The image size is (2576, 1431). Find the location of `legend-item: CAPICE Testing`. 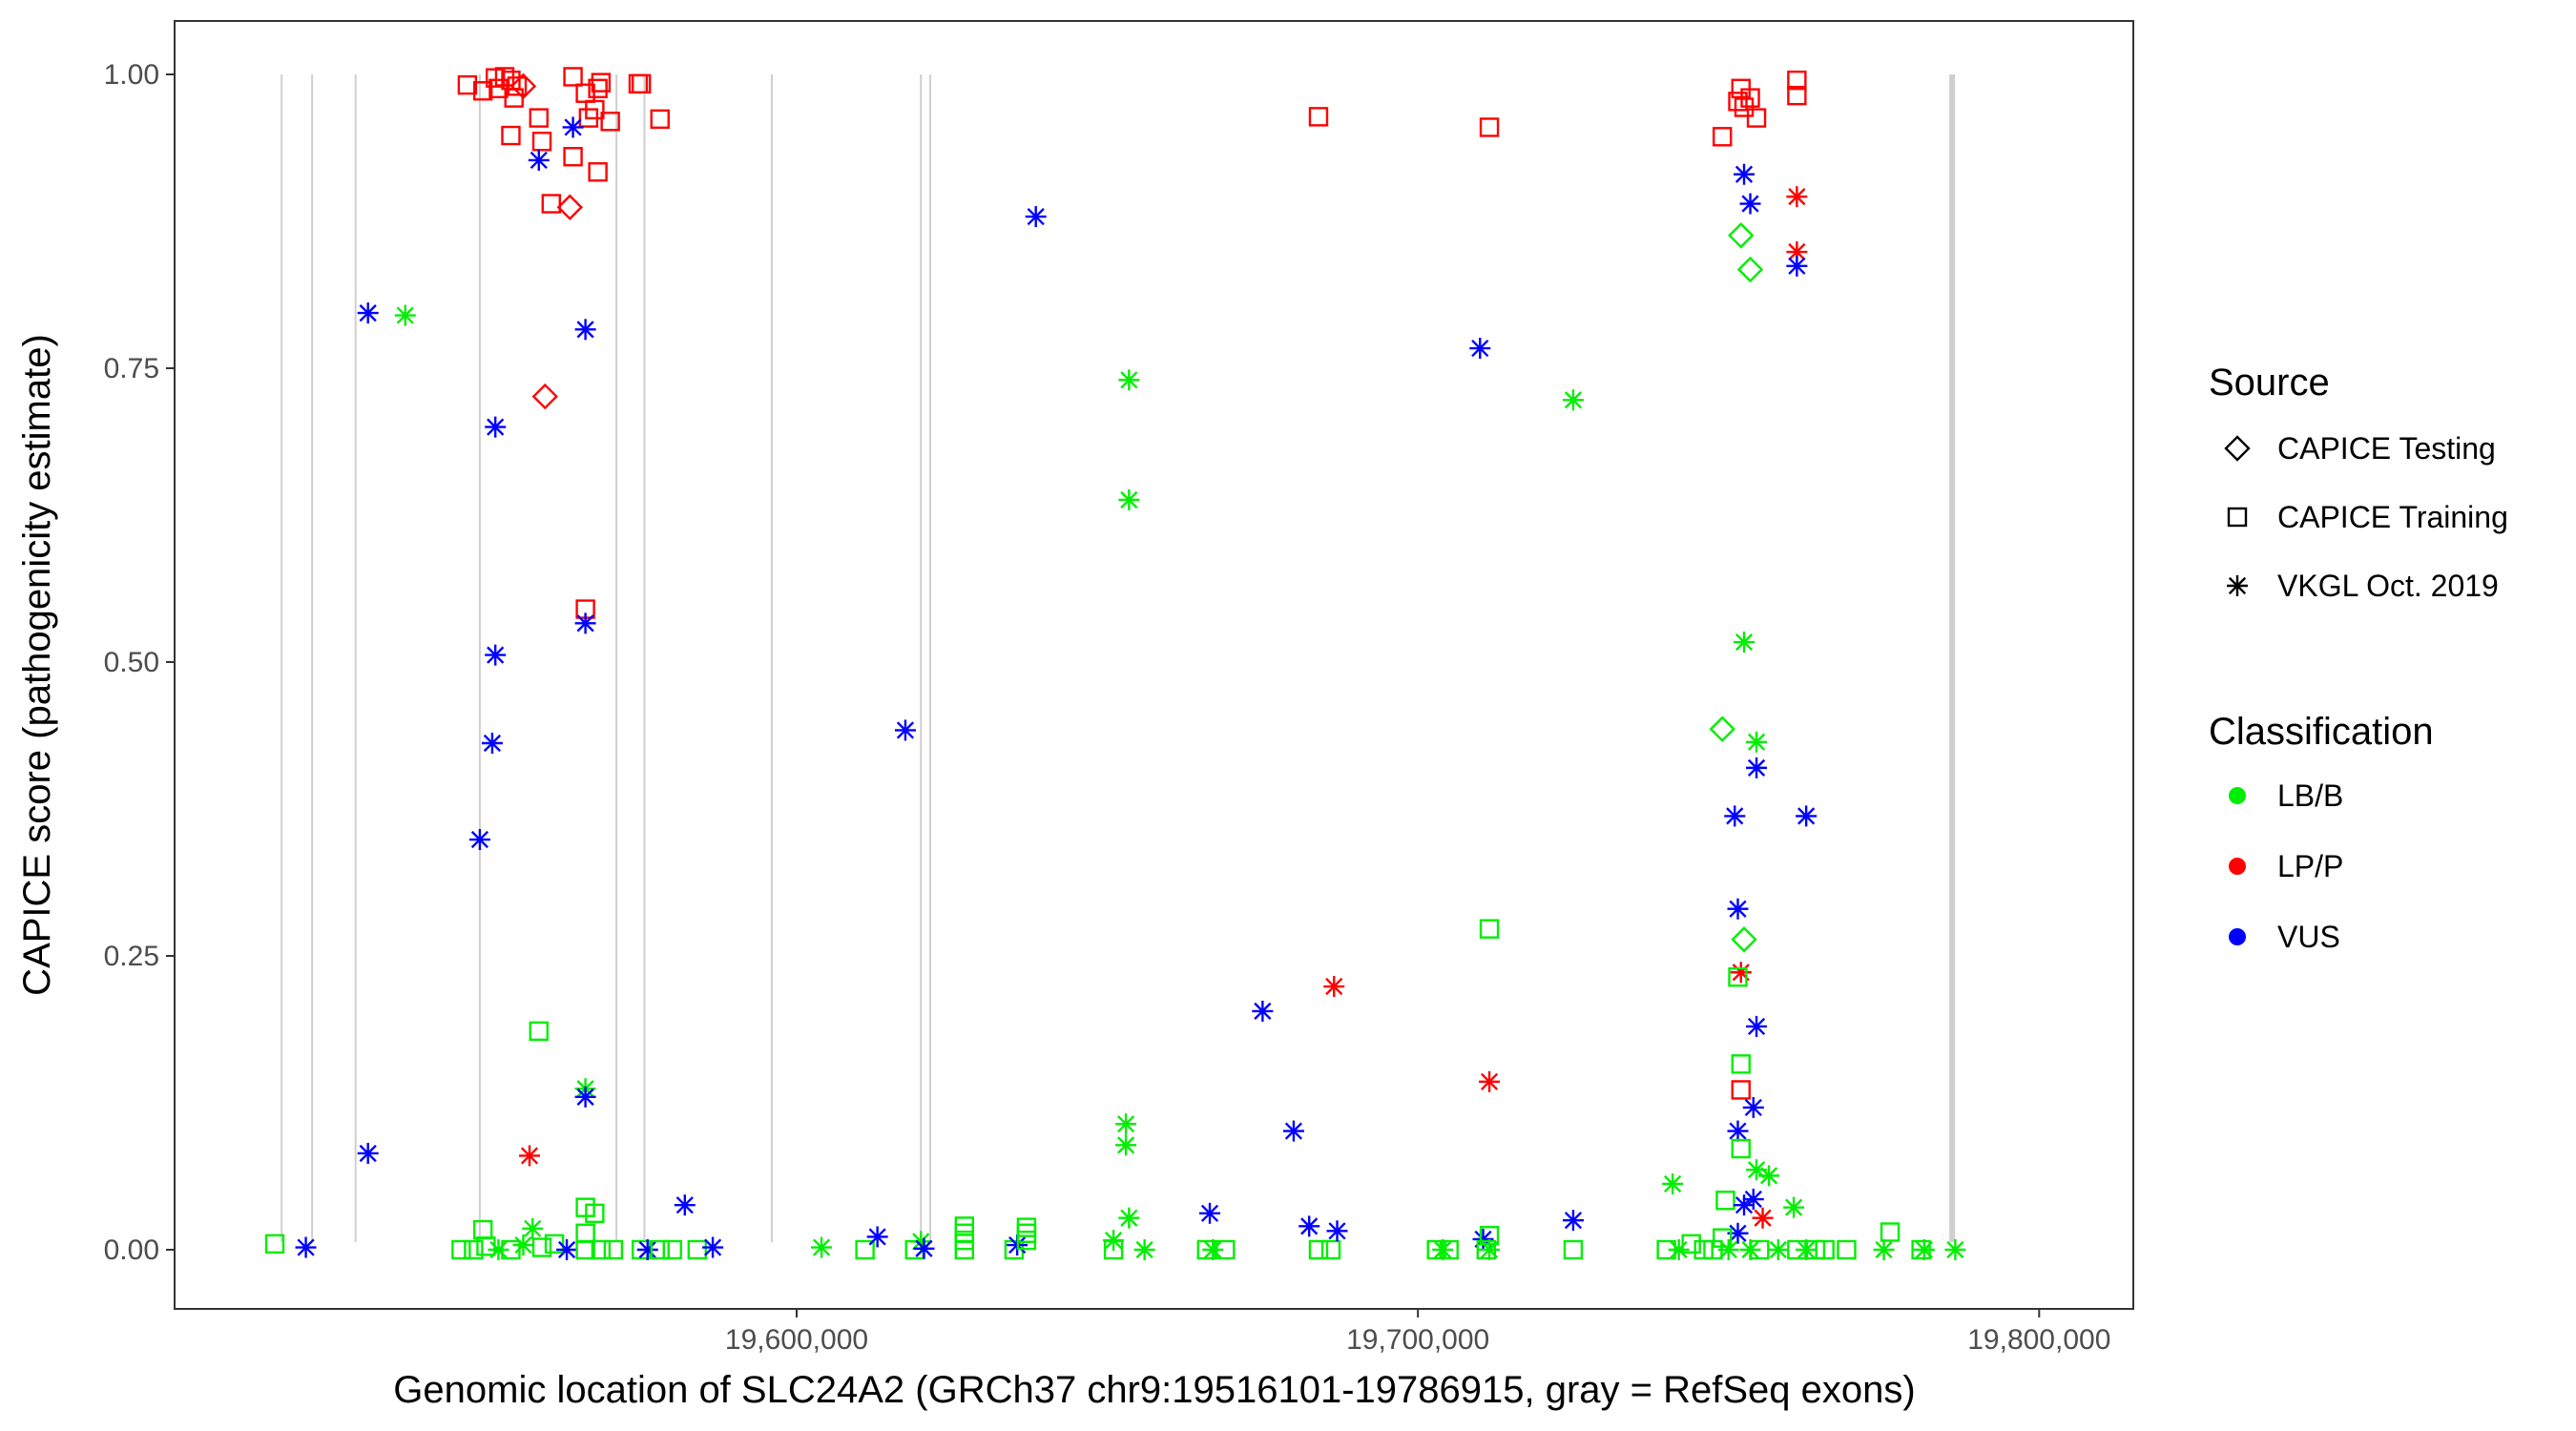

legend-item: CAPICE Testing is located at coordinates (2360, 448).